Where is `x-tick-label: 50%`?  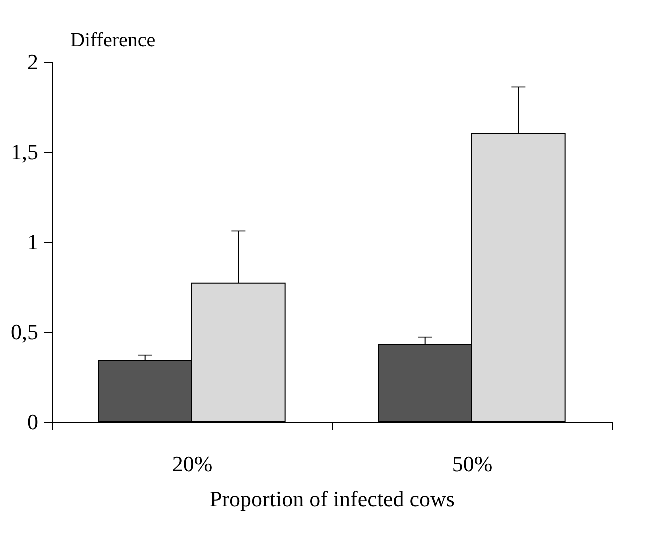
x-tick-label: 50% is located at coordinates (472, 464).